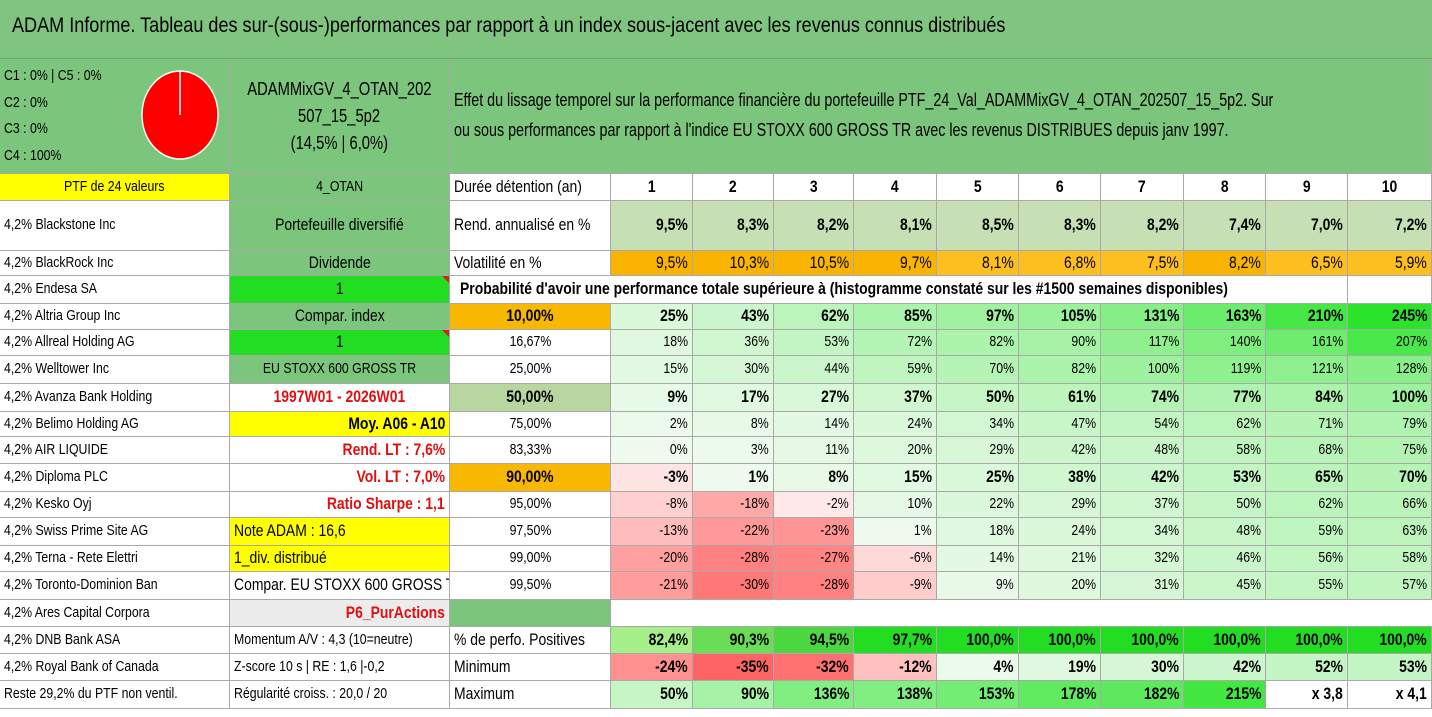 Image resolution: width=1432 pixels, height=717 pixels. I want to click on holding-row: 4,2% BlackRock Inc, so click(115, 263).